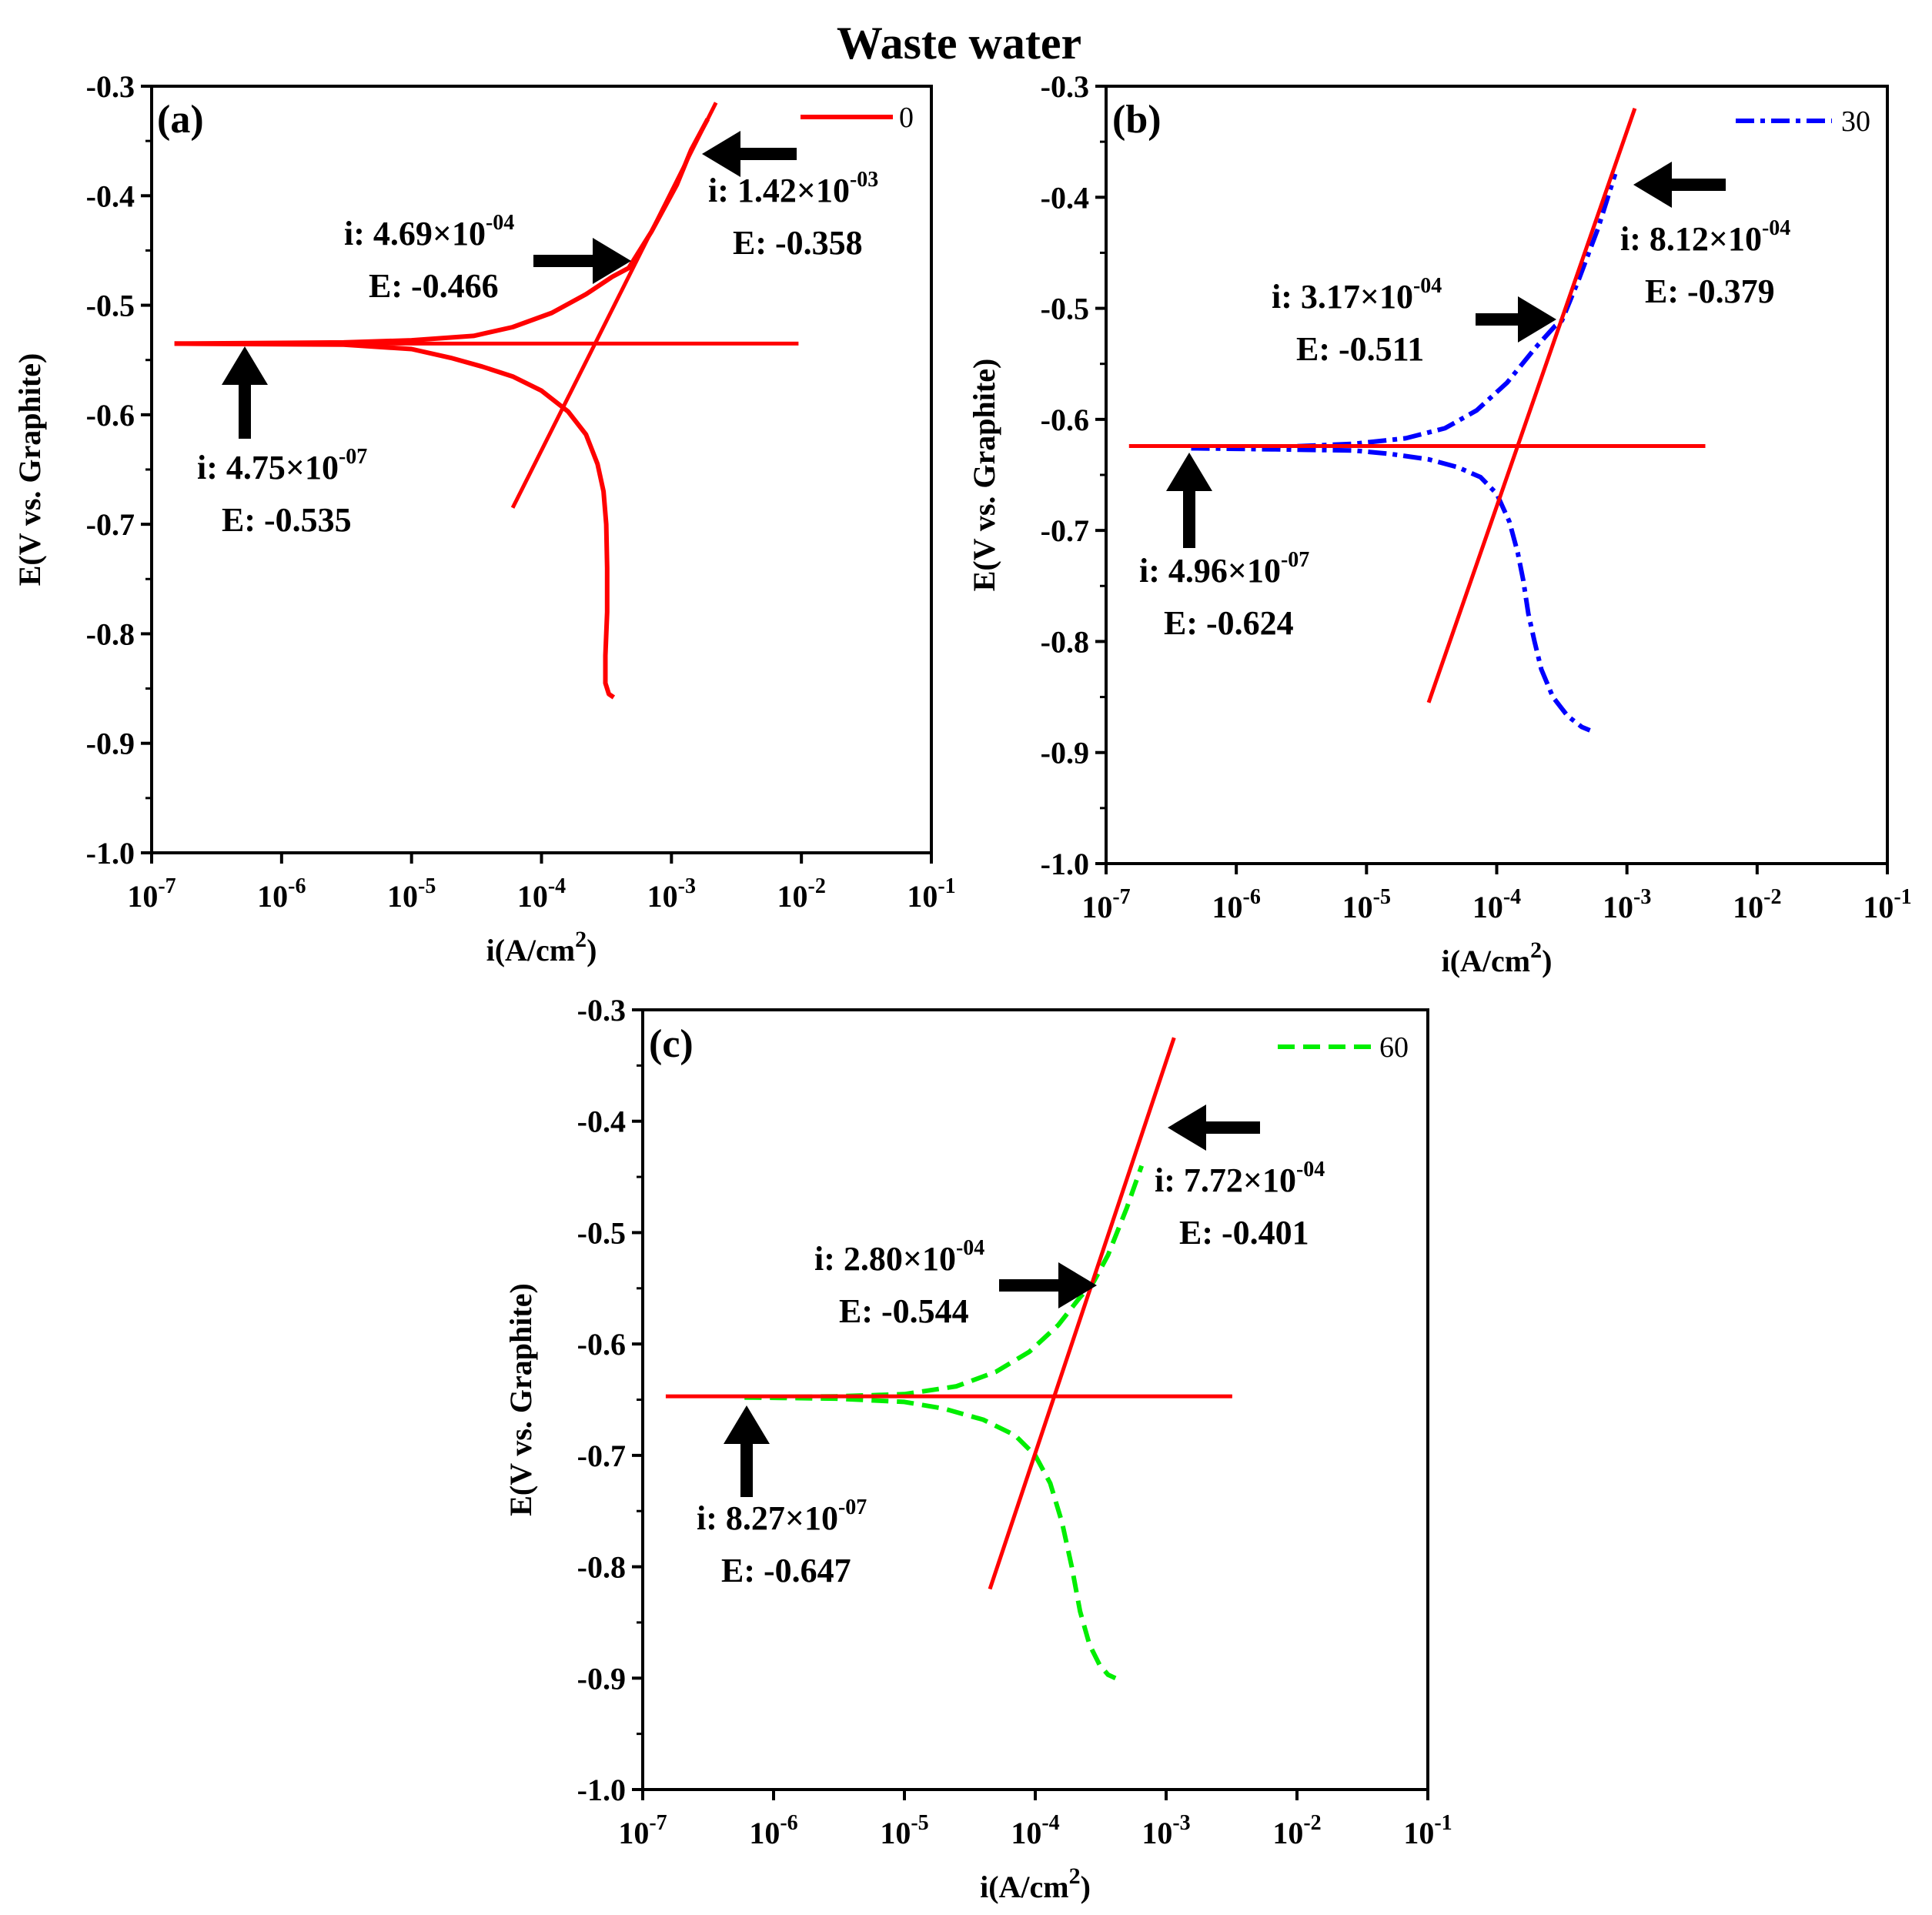 The image size is (1932, 1915). What do you see at coordinates (1214, 1128) in the screenshot?
I see `arrow-left` at bounding box center [1214, 1128].